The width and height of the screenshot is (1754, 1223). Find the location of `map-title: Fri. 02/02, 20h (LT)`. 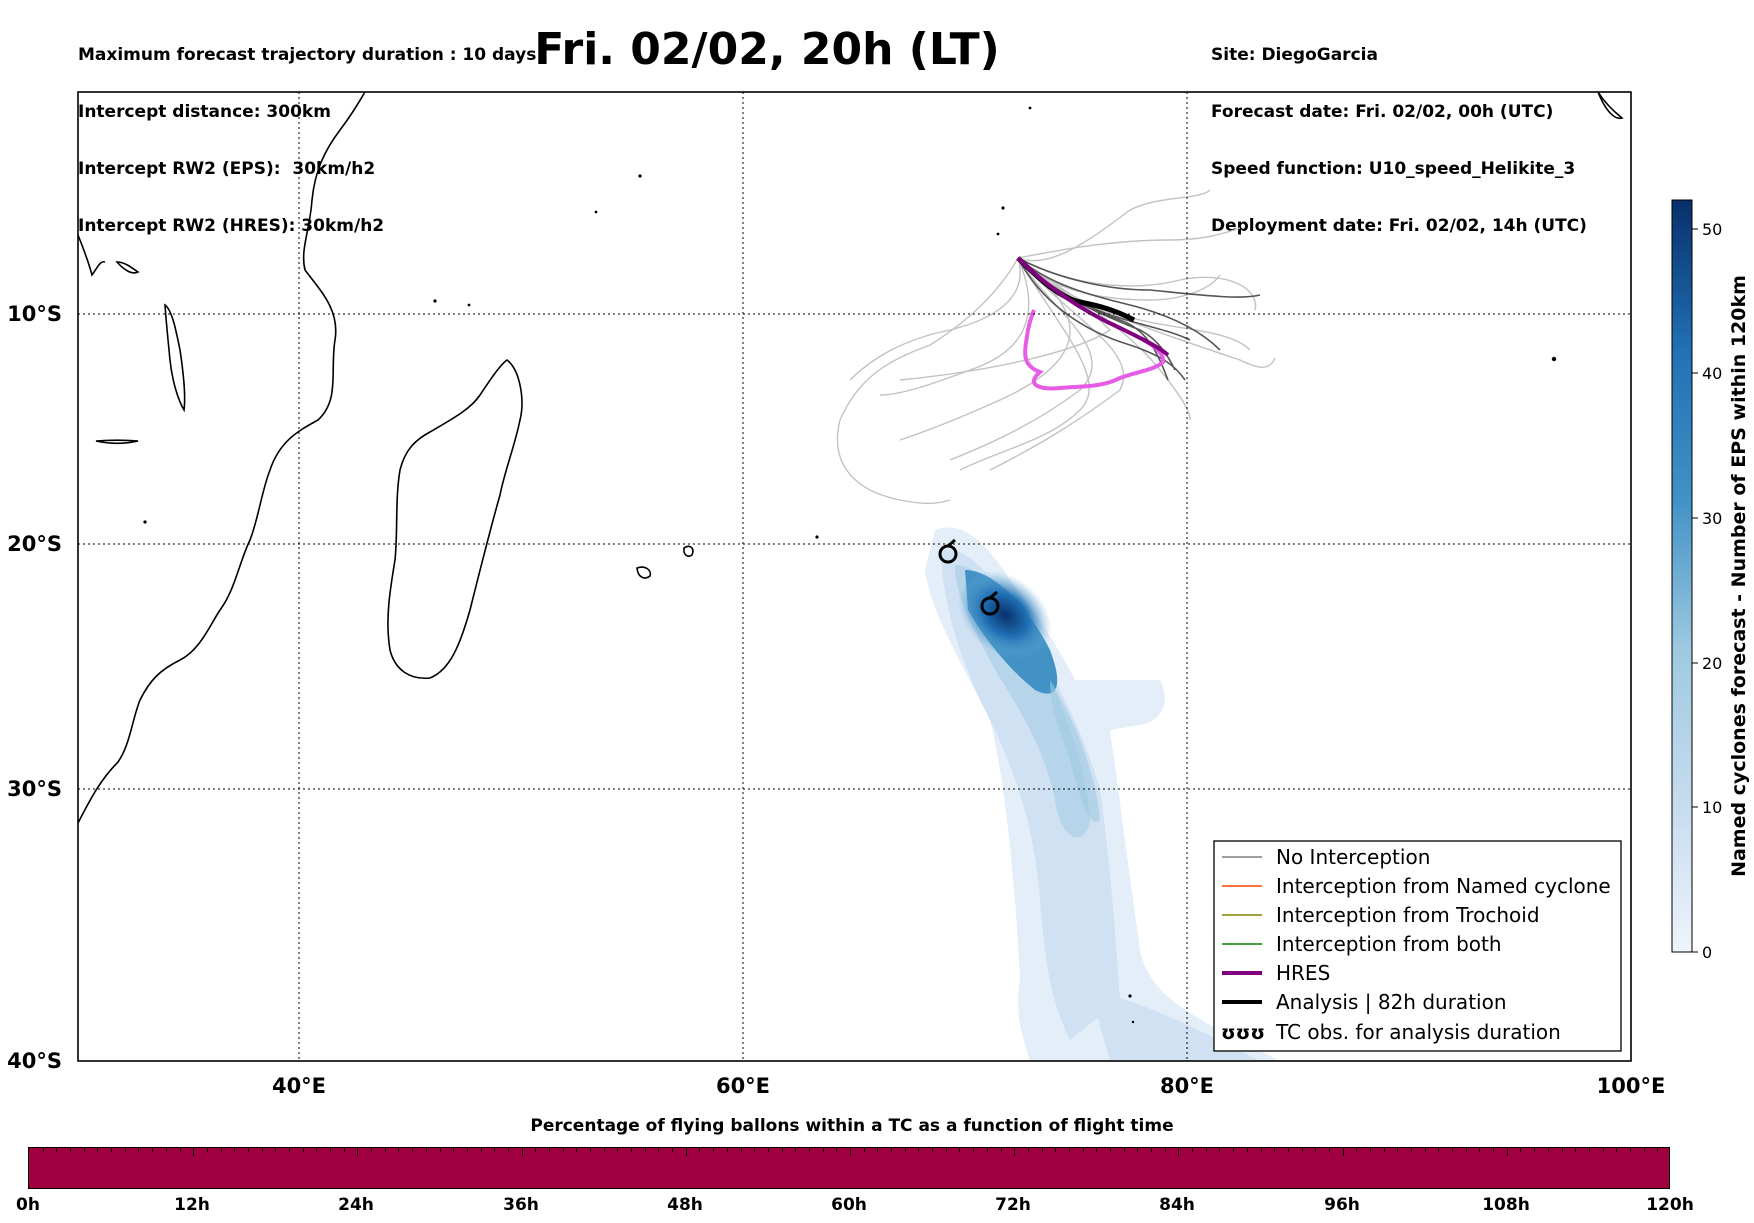

map-title: Fri. 02/02, 20h (LT) is located at coordinates (767, 49).